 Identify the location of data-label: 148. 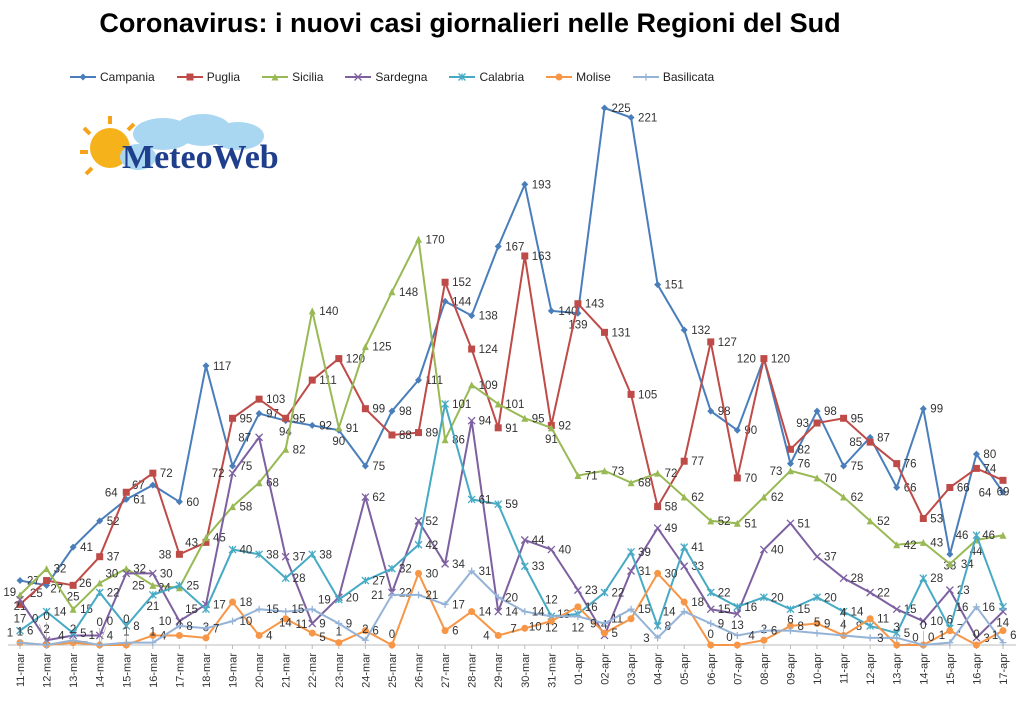
(408, 293).